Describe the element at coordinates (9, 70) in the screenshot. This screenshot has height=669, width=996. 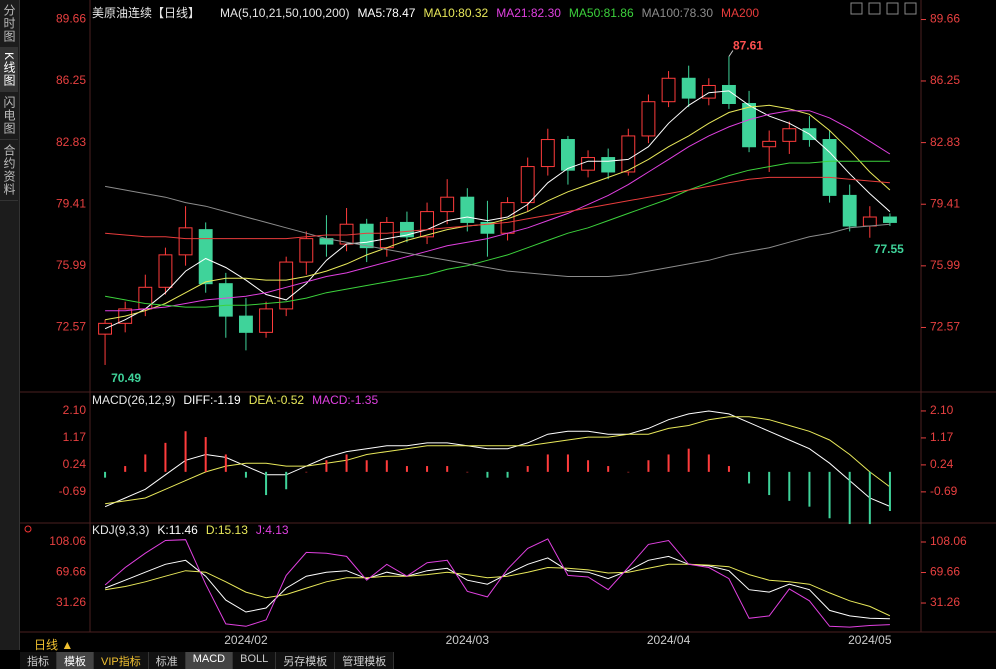
I see `side-tab: K线图` at that location.